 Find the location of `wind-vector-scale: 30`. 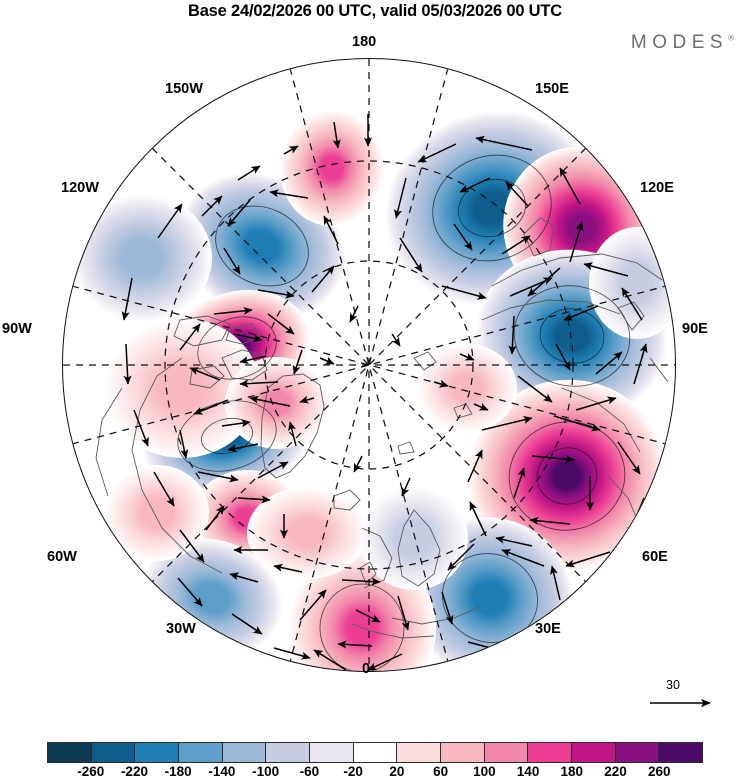

wind-vector-scale: 30 is located at coordinates (691, 698).